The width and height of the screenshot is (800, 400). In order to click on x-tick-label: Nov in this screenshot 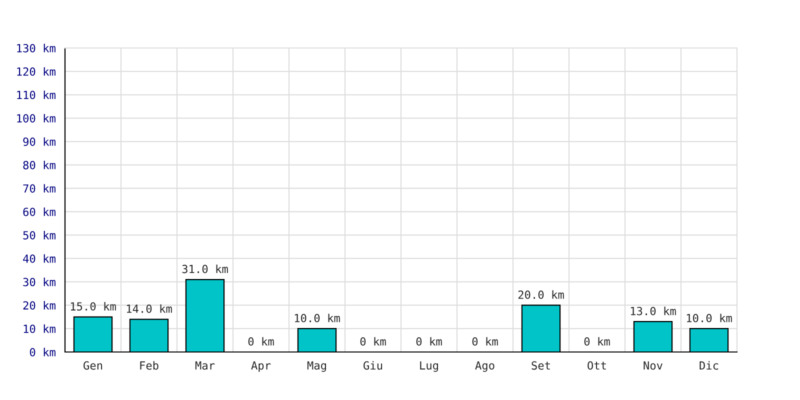, I will do `click(653, 365)`.